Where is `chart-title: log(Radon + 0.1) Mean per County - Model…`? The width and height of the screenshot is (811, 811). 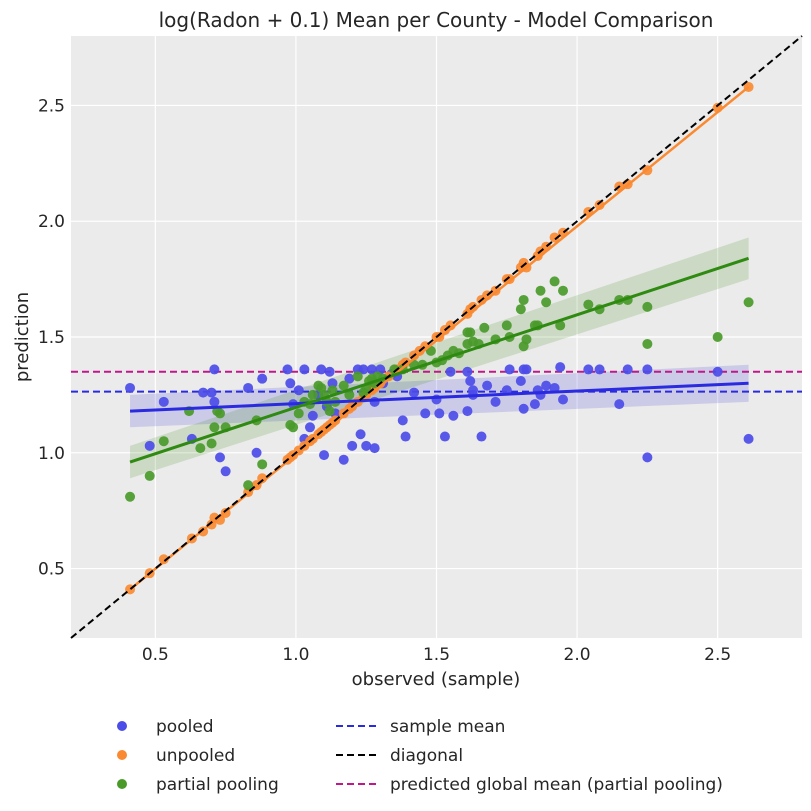
chart-title: log(Radon + 0.1) Mean per County - Model… is located at coordinates (436, 20).